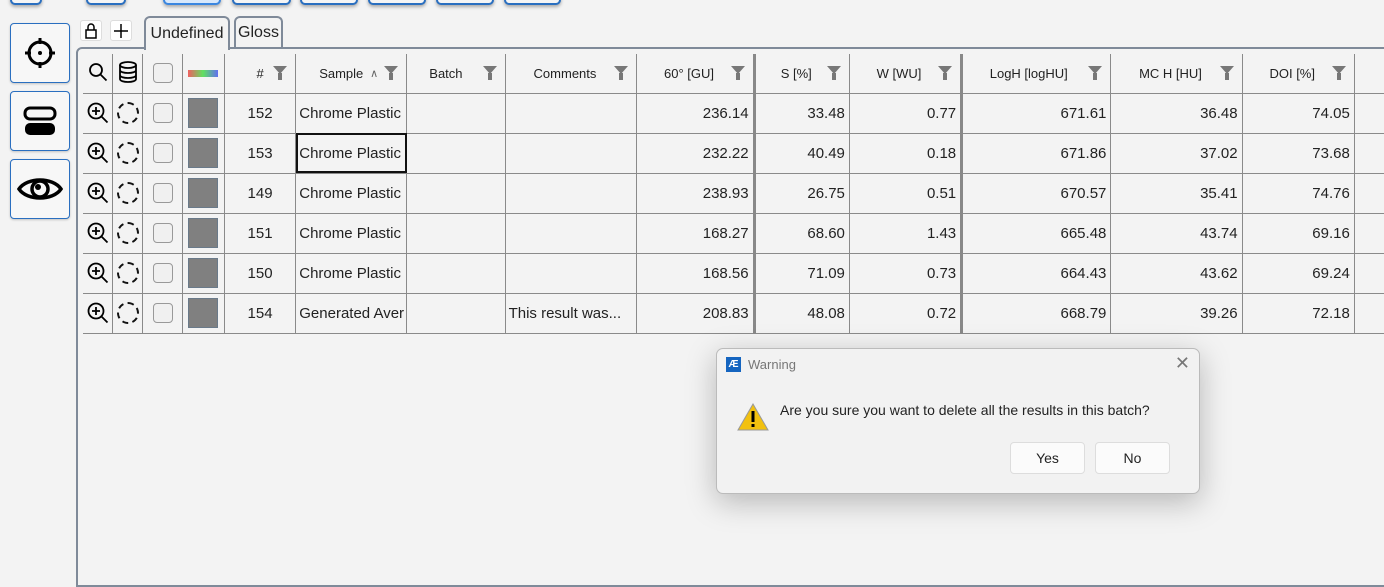 This screenshot has width=1384, height=587. Describe the element at coordinates (801, 193) in the screenshot. I see `s-cell: 26.75` at that location.